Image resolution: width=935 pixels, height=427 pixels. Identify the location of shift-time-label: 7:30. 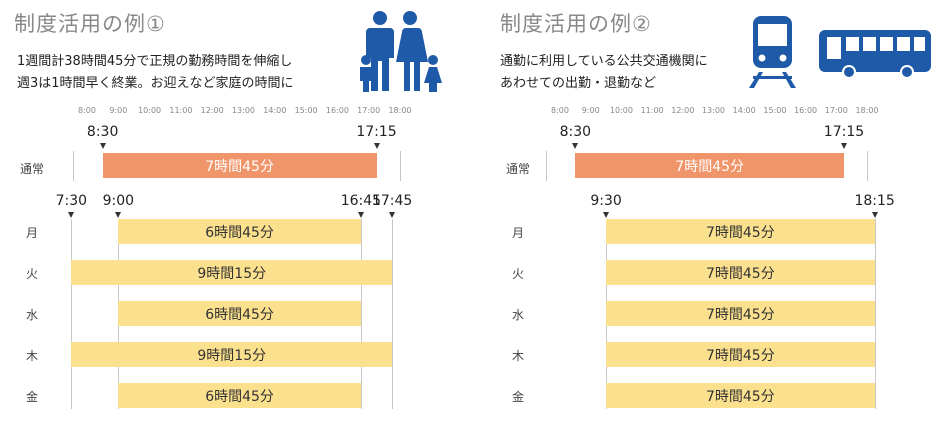
(71, 201).